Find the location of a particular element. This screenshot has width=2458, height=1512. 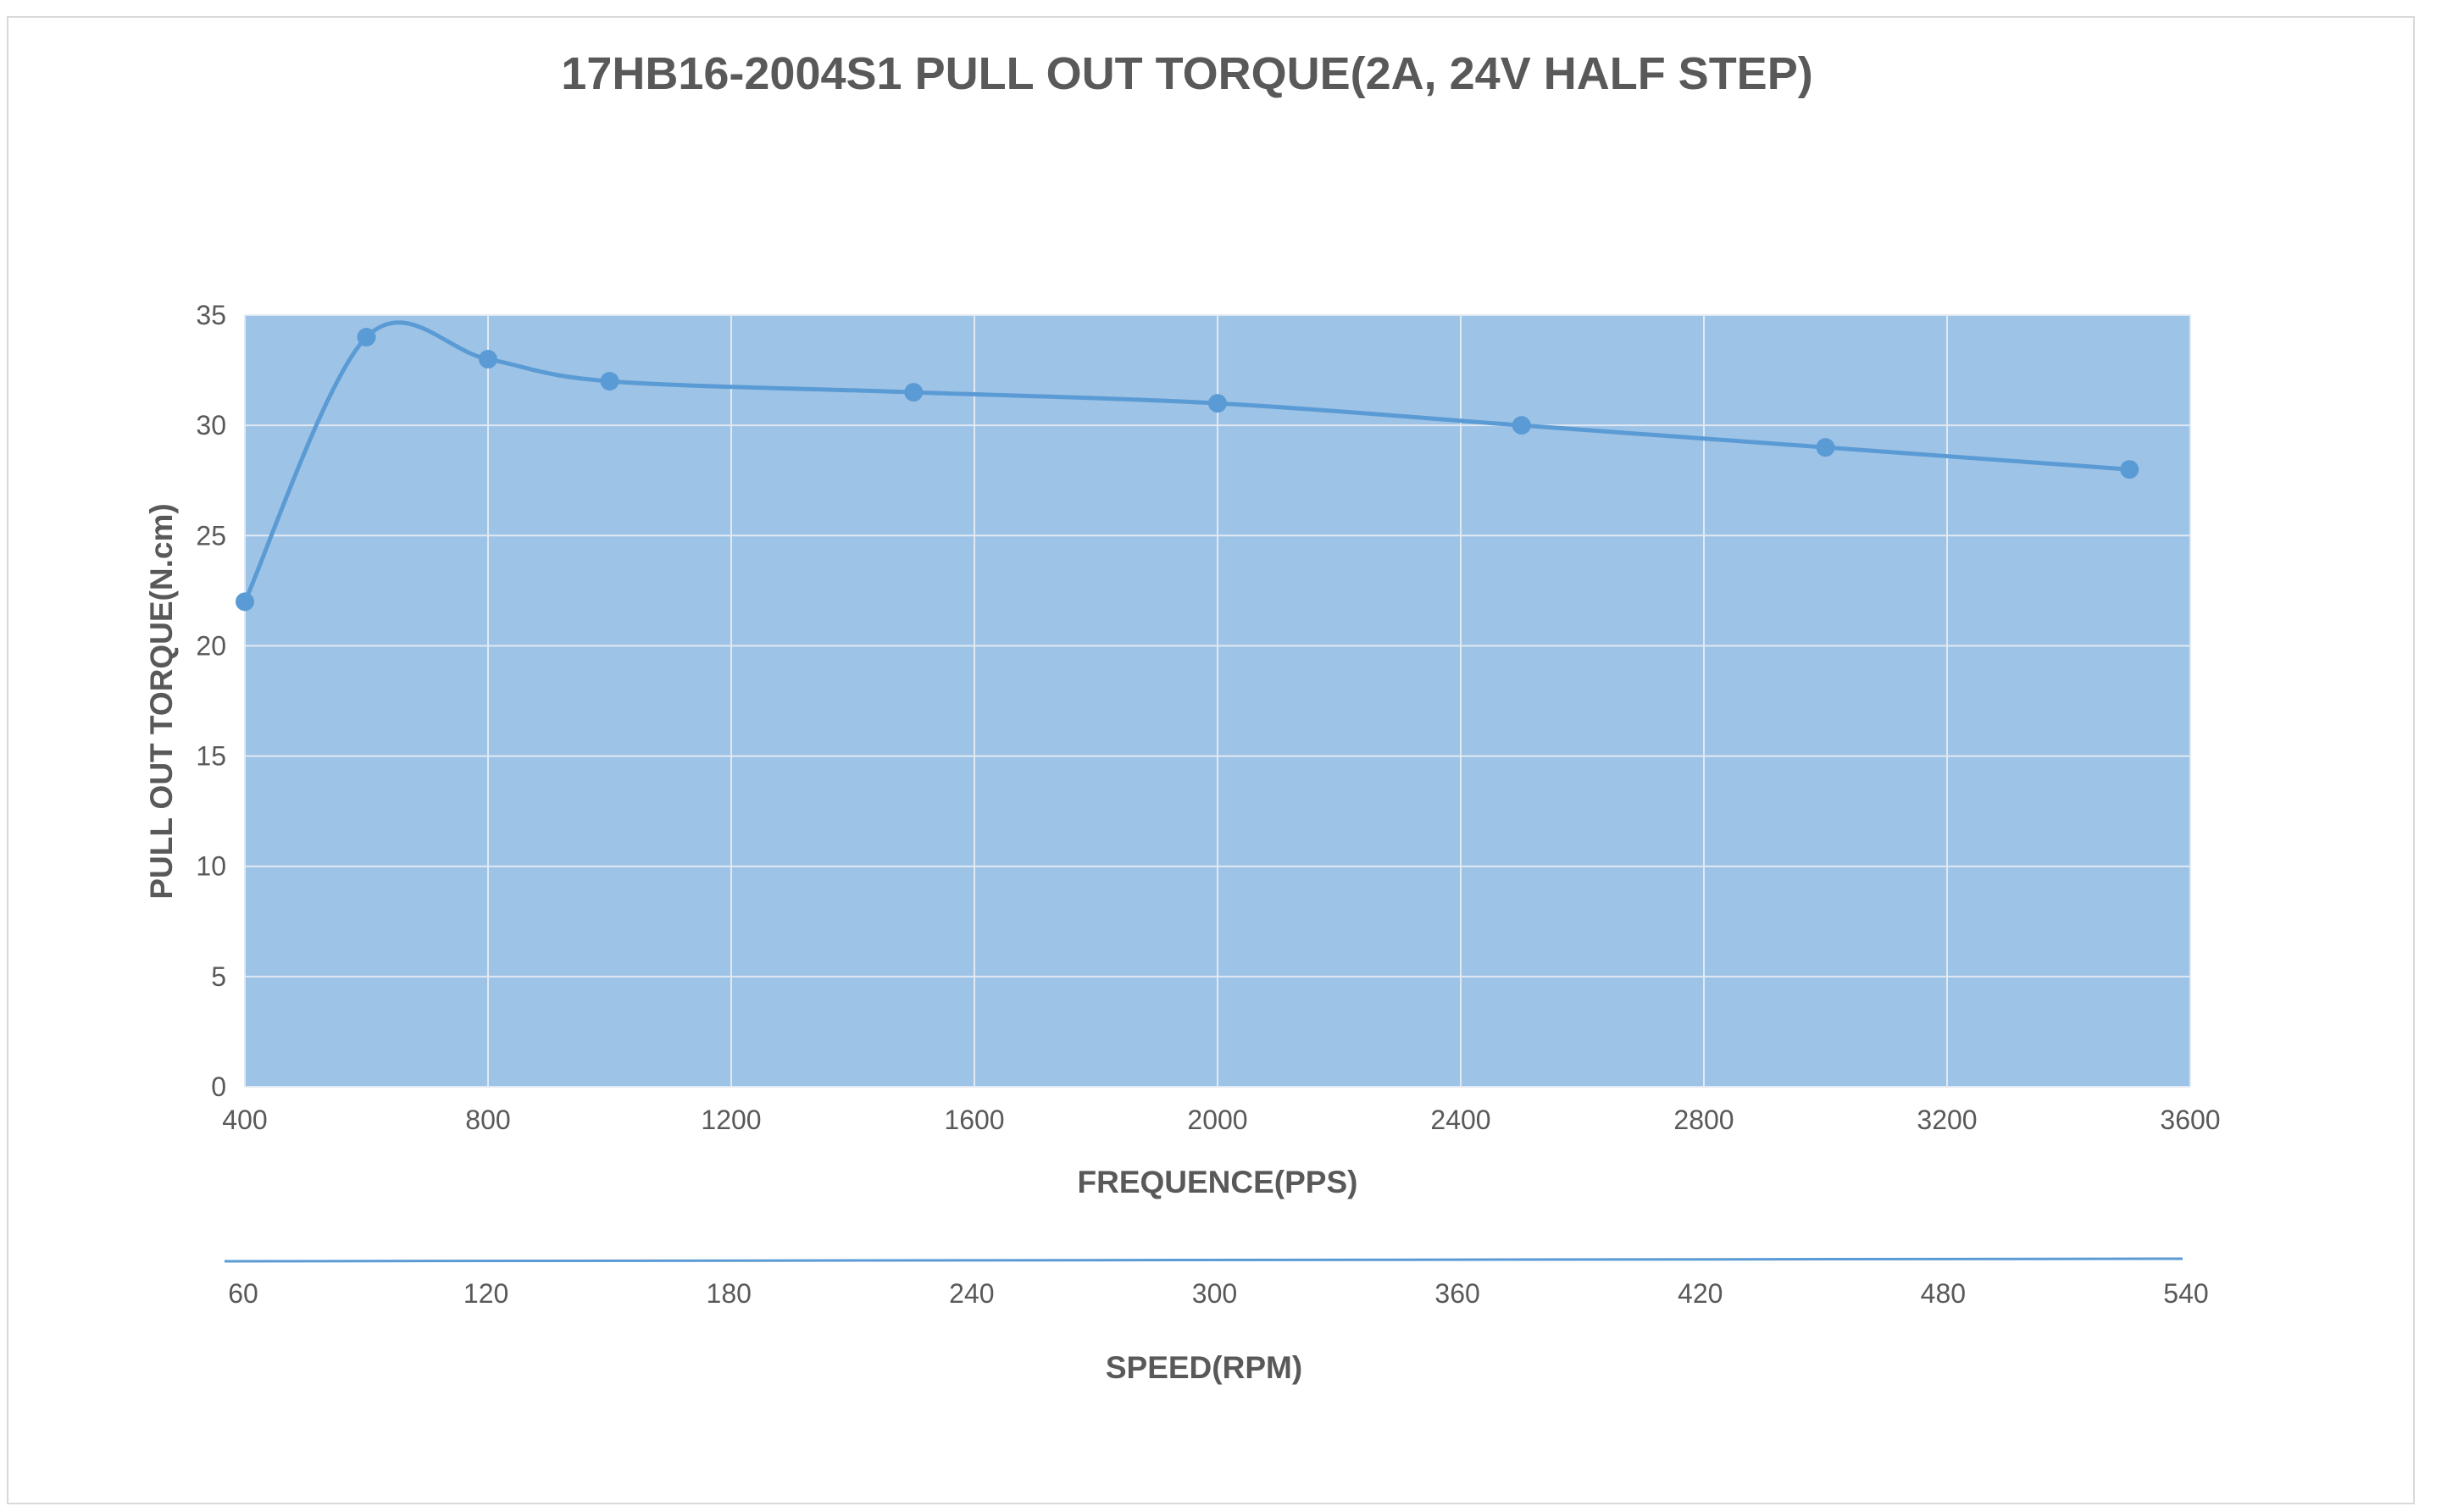

secondary-tick-label: 360 is located at coordinates (1456, 1293).